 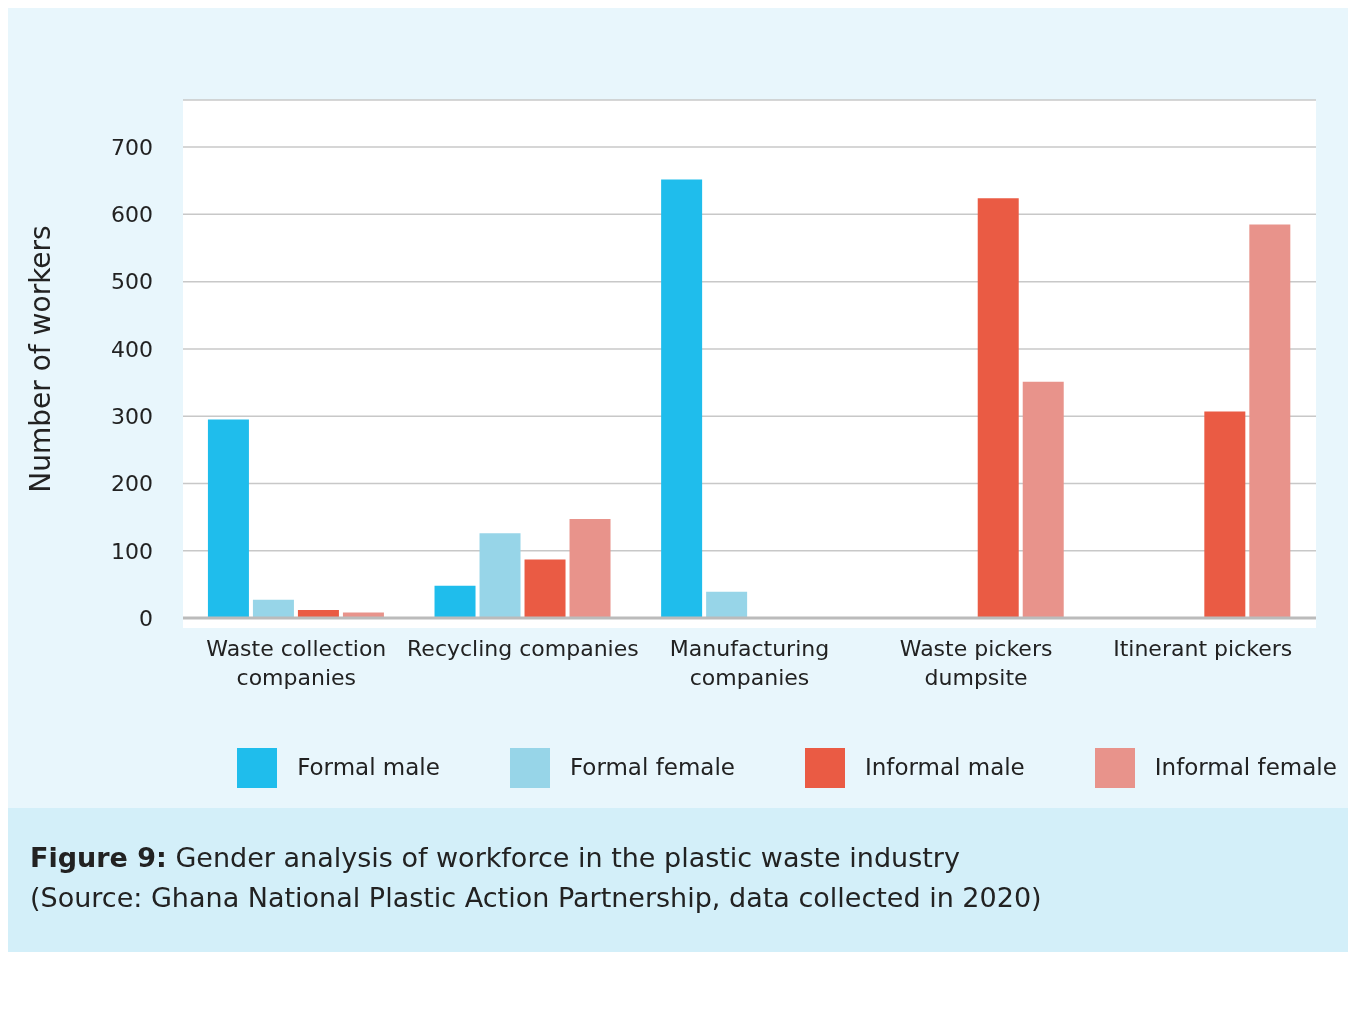 What do you see at coordinates (1245, 766) in the screenshot?
I see `legend-label: Informal female` at bounding box center [1245, 766].